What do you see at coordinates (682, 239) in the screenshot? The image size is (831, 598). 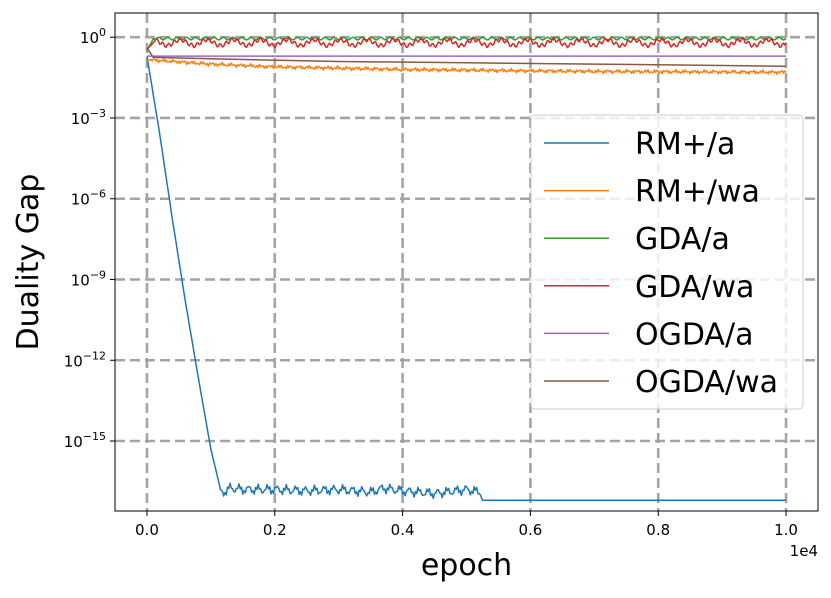 I see `legend-label: GDA/a` at bounding box center [682, 239].